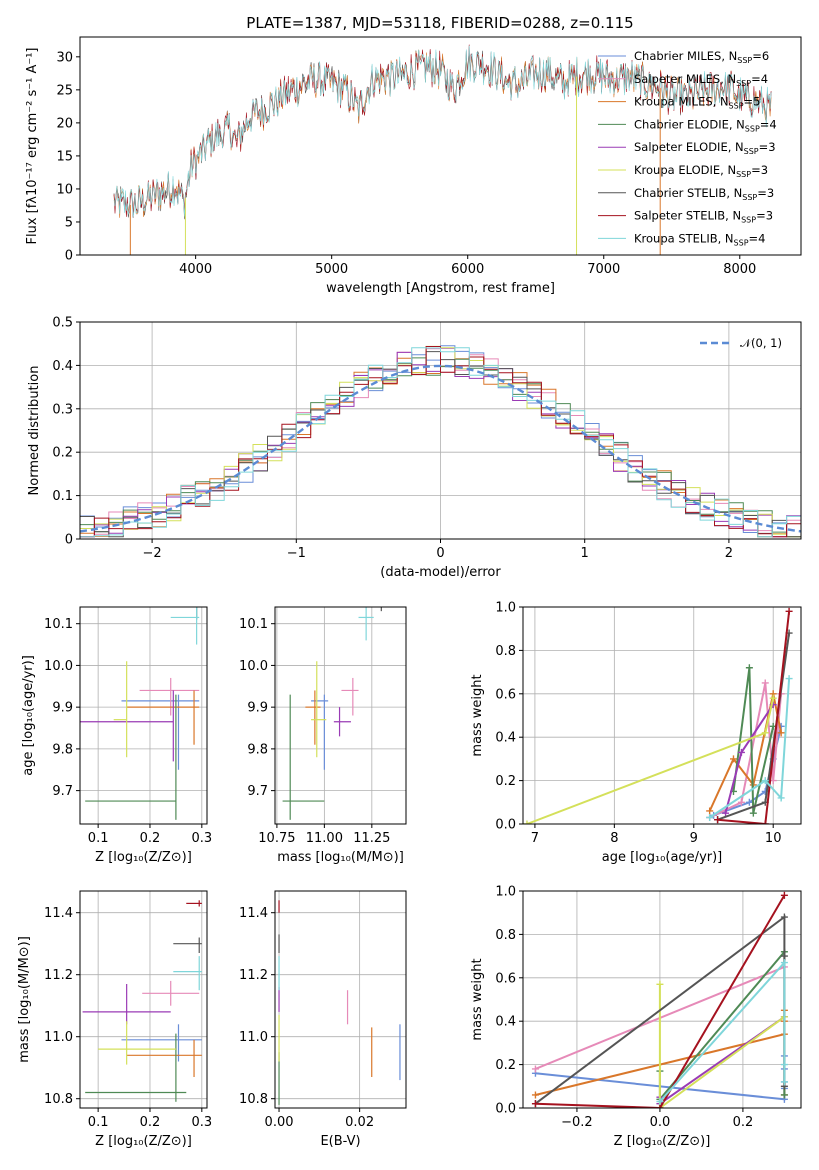 The width and height of the screenshot is (819, 1170). I want to click on x-axis-label: (data-model)/error, so click(440, 572).